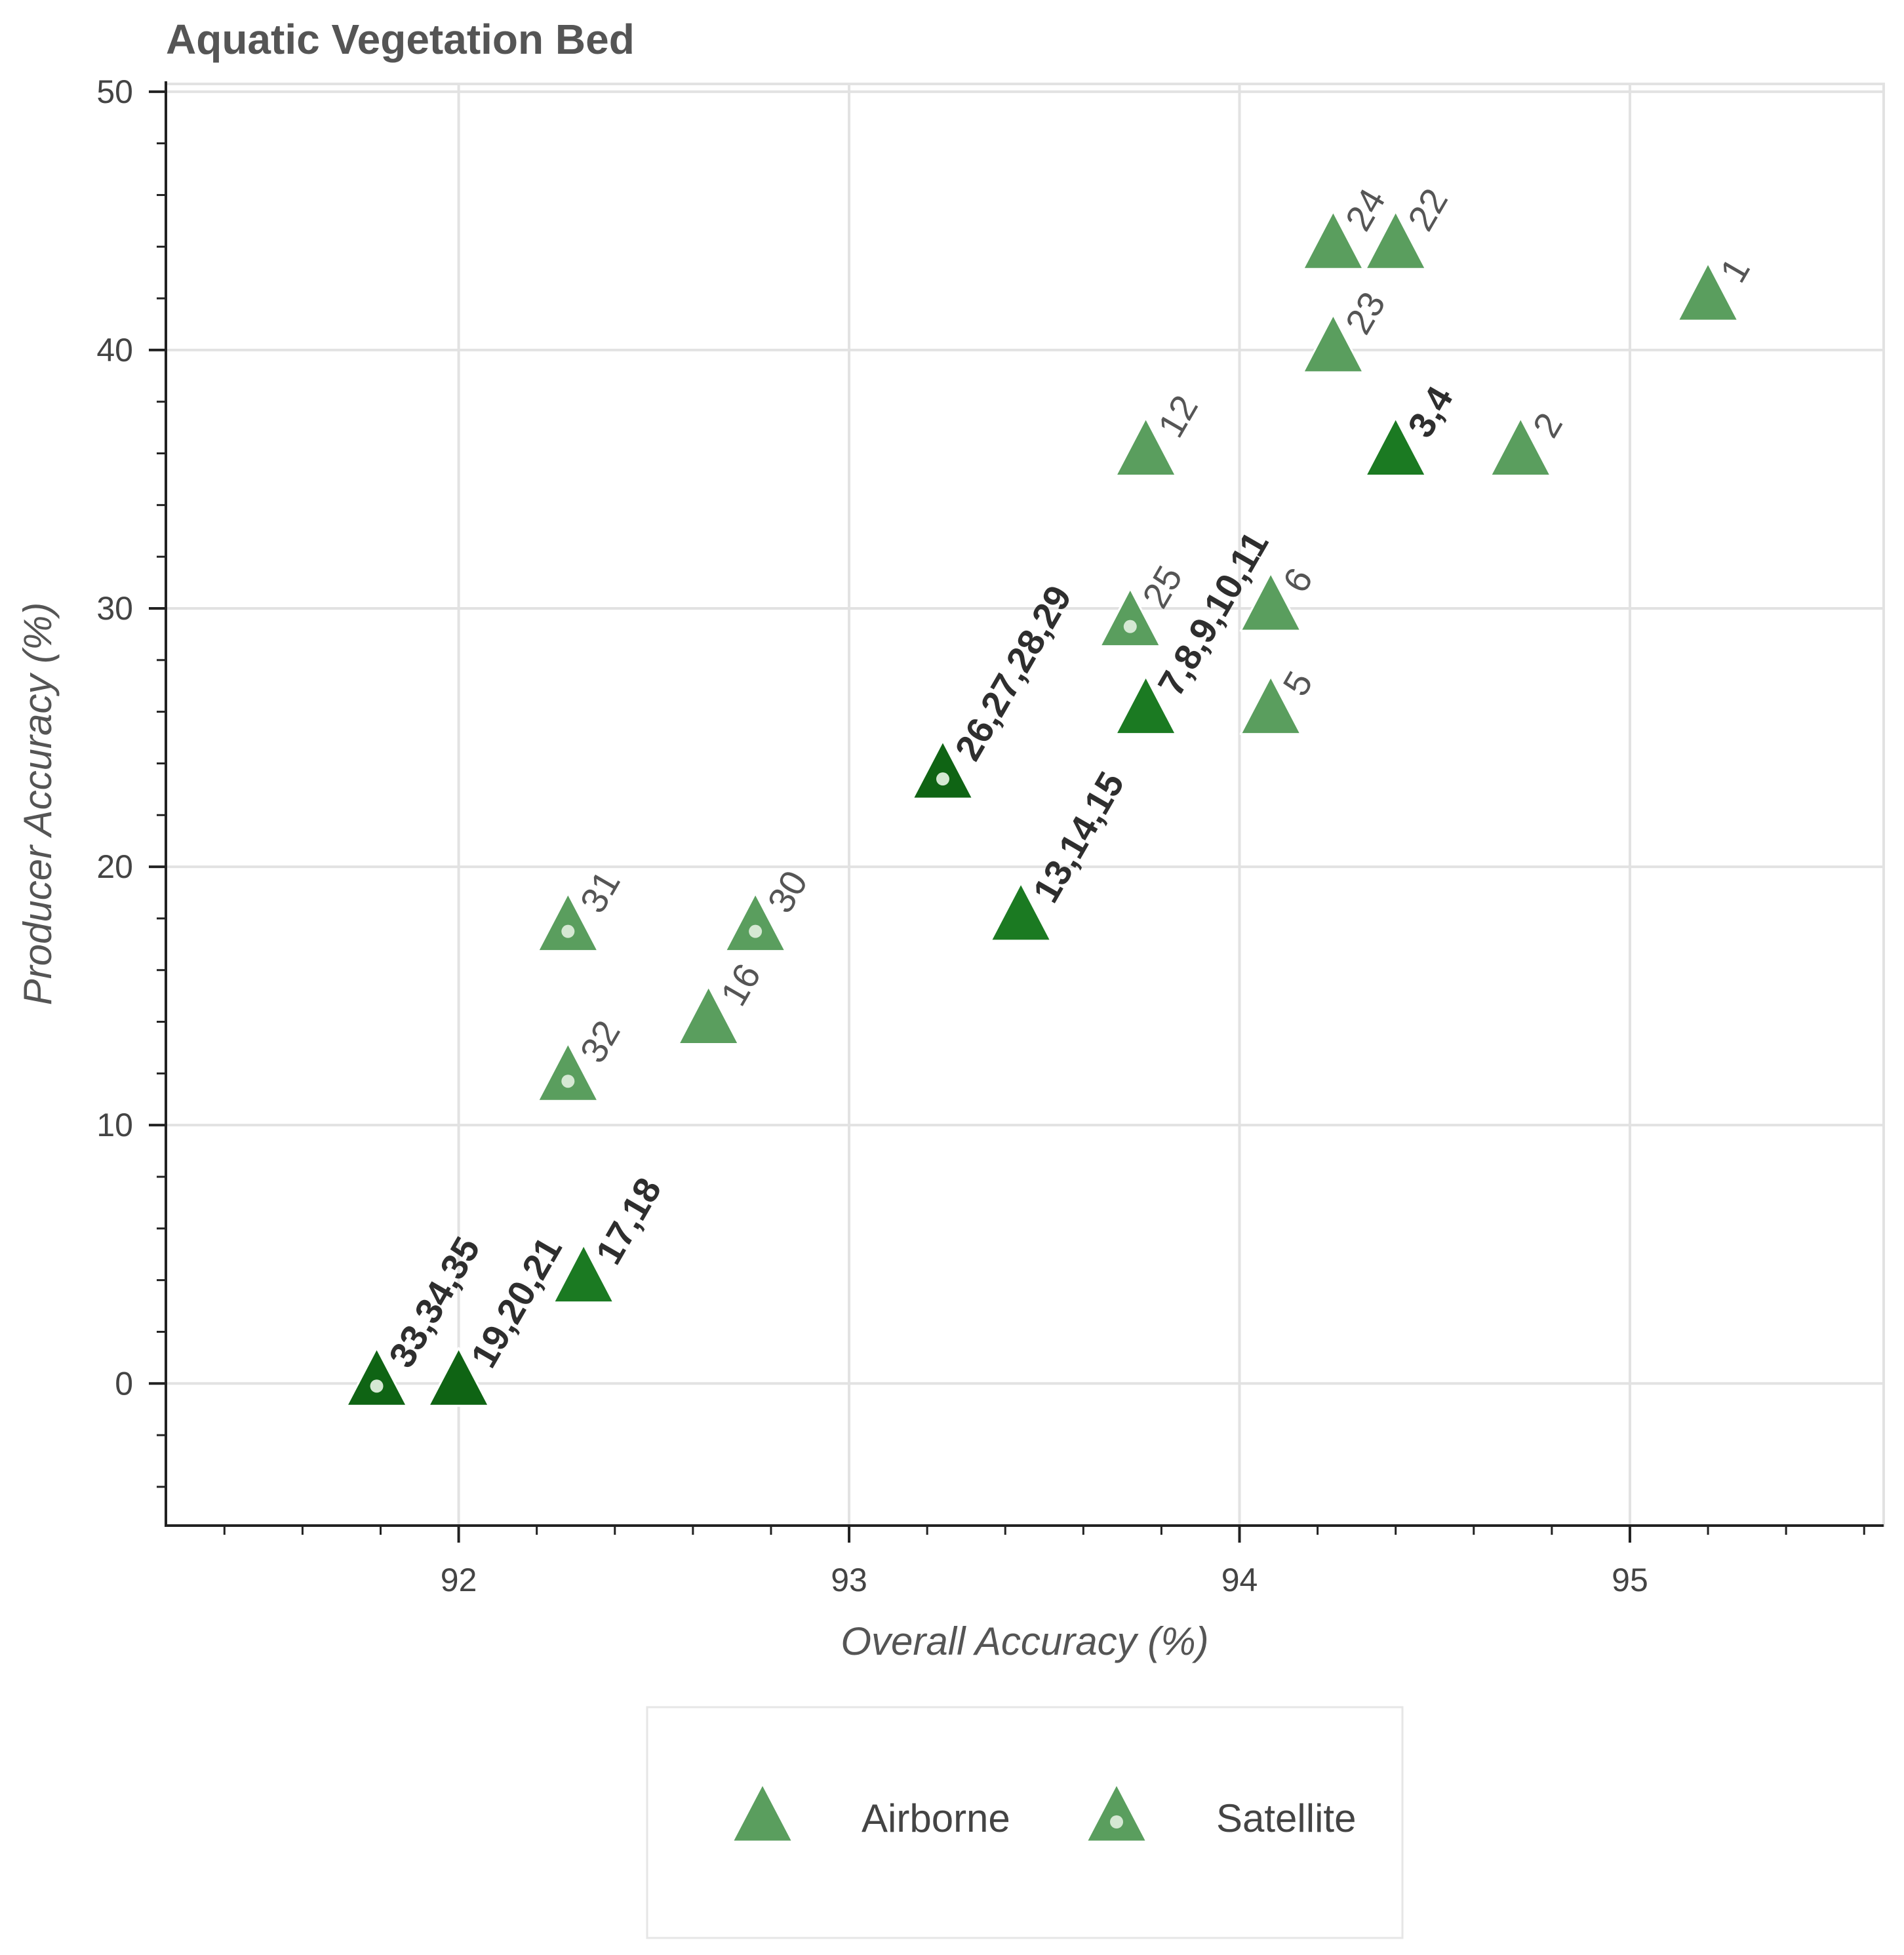 The image size is (1904, 1955). Describe the element at coordinates (1286, 1818) in the screenshot. I see `legend-label-satellite: Satellite` at that location.